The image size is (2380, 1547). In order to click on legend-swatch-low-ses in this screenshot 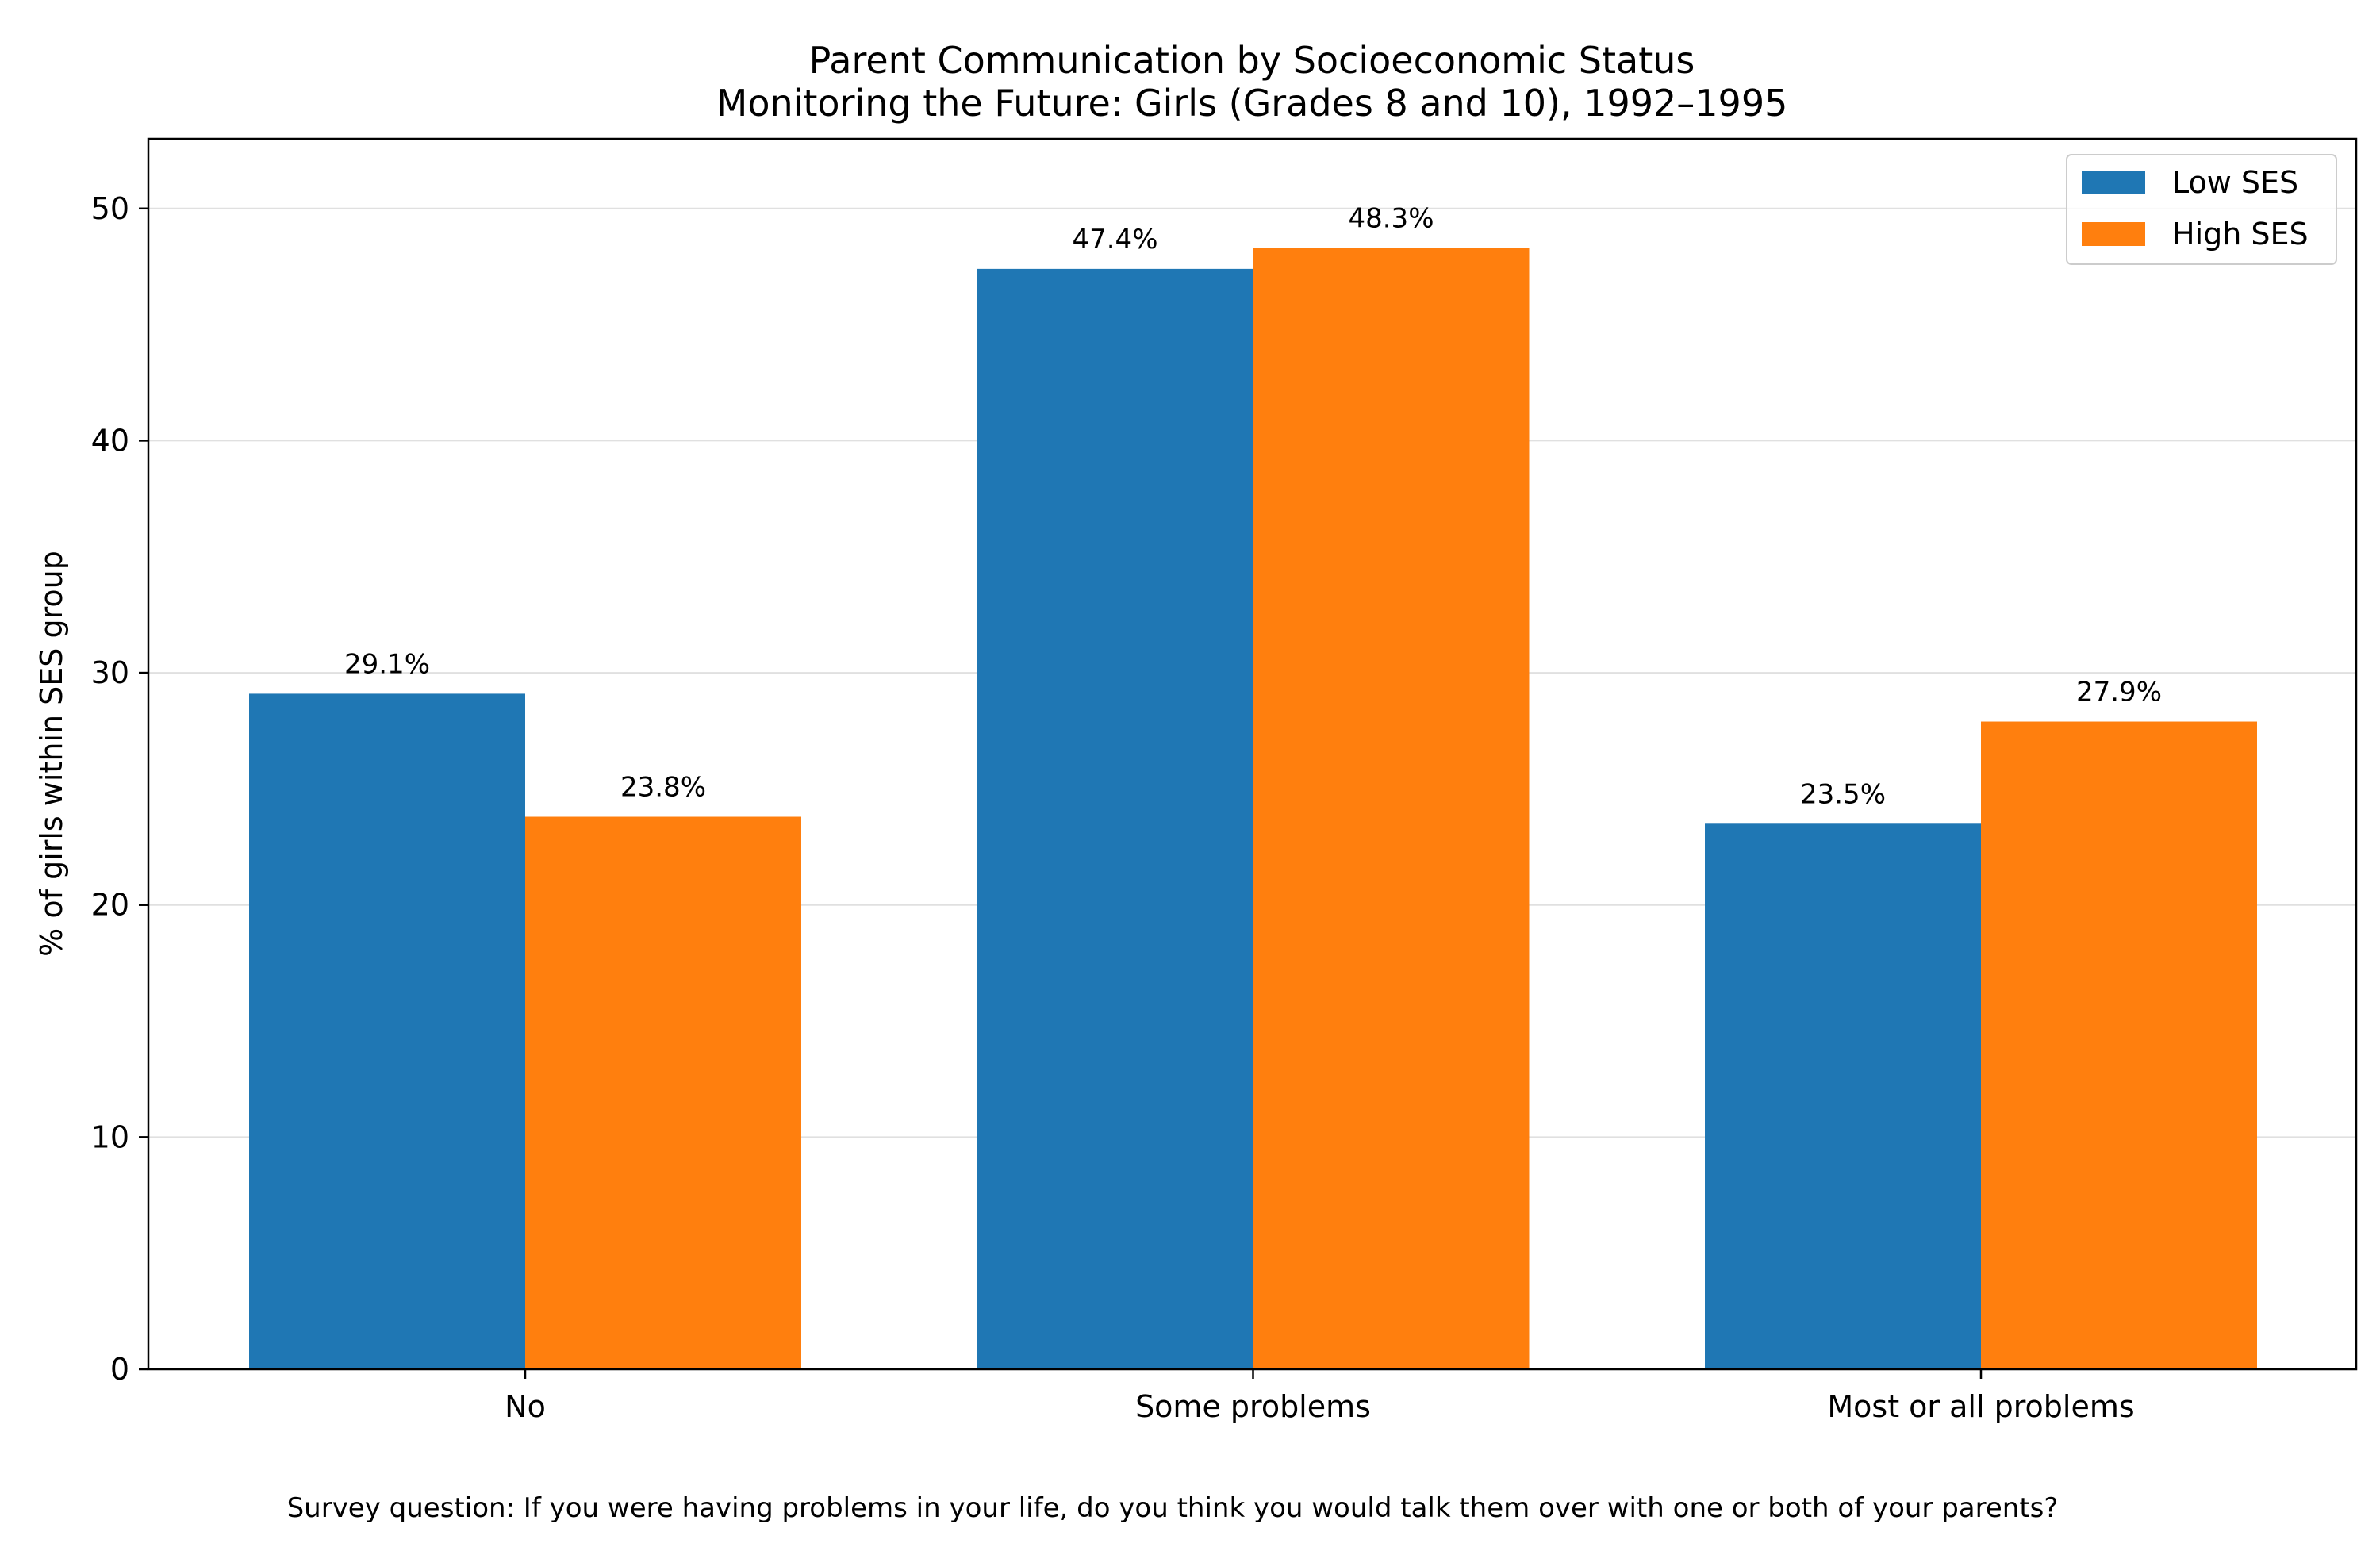, I will do `click(2113, 182)`.